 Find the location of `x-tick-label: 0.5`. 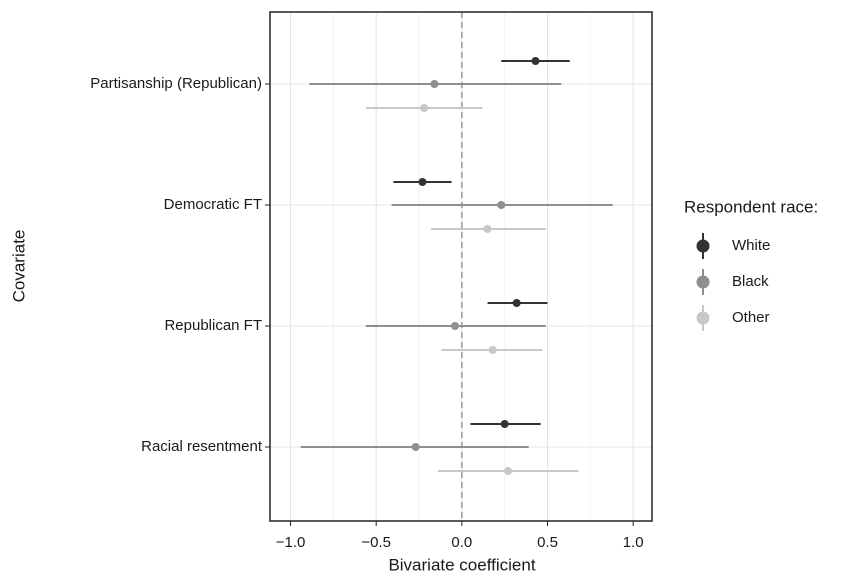

x-tick-label: 0.5 is located at coordinates (547, 542).